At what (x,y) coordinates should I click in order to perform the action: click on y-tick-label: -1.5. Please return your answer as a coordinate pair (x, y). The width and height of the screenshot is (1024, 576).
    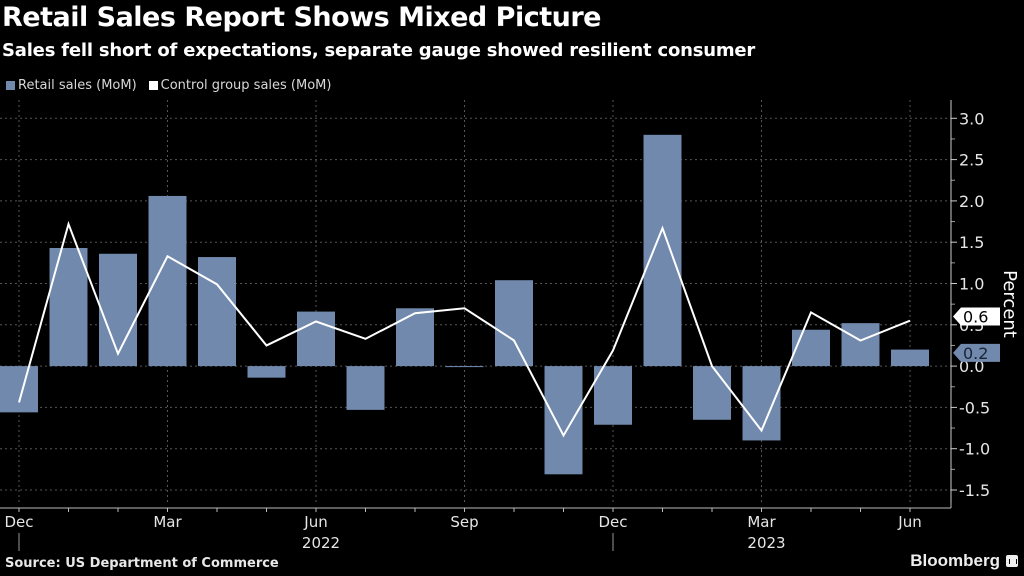
    Looking at the image, I should click on (974, 490).